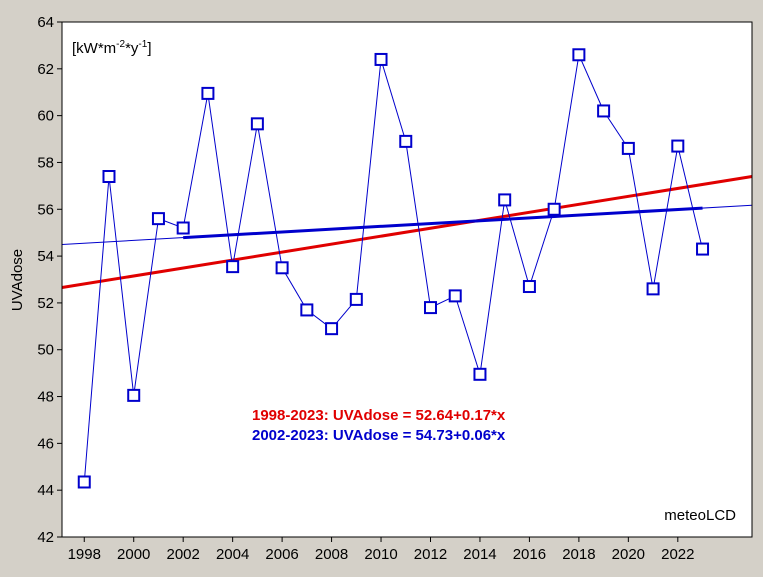  What do you see at coordinates (703, 249) in the screenshot?
I see `data-point-2023` at bounding box center [703, 249].